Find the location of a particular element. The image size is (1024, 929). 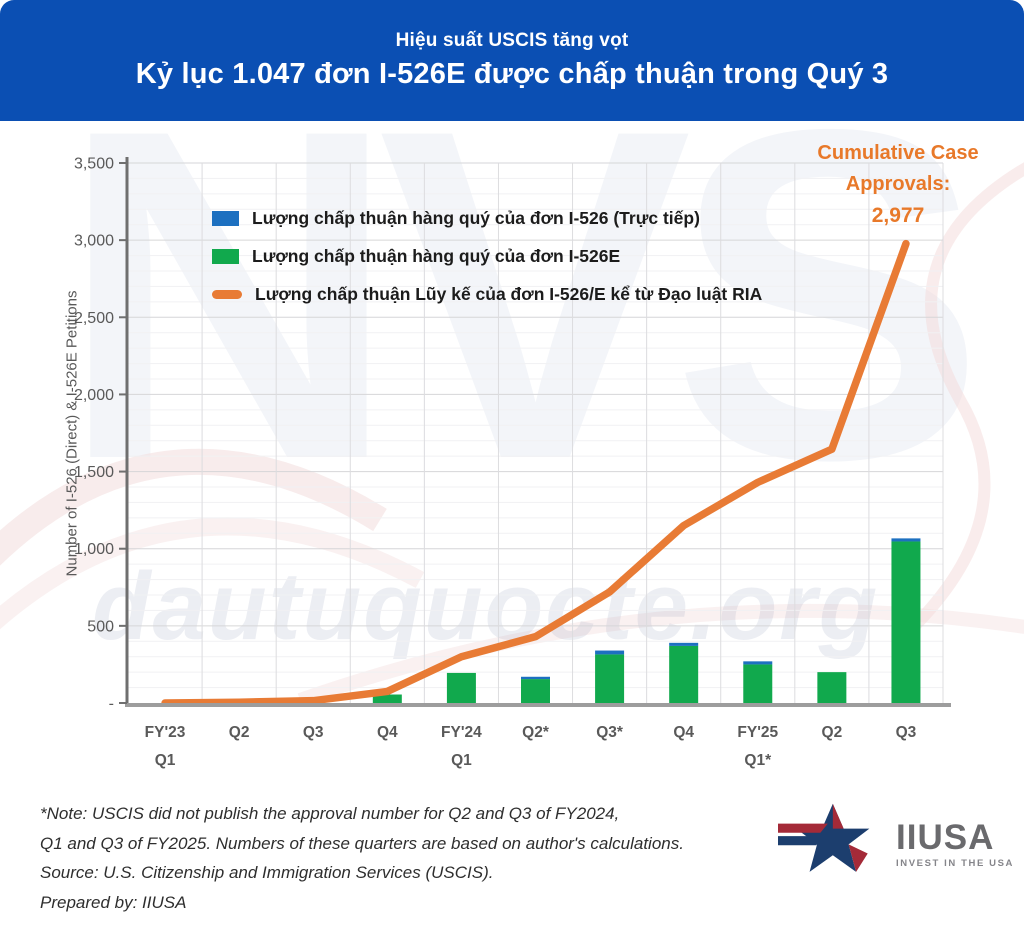

y-tick-label: 500 is located at coordinates (100, 626).